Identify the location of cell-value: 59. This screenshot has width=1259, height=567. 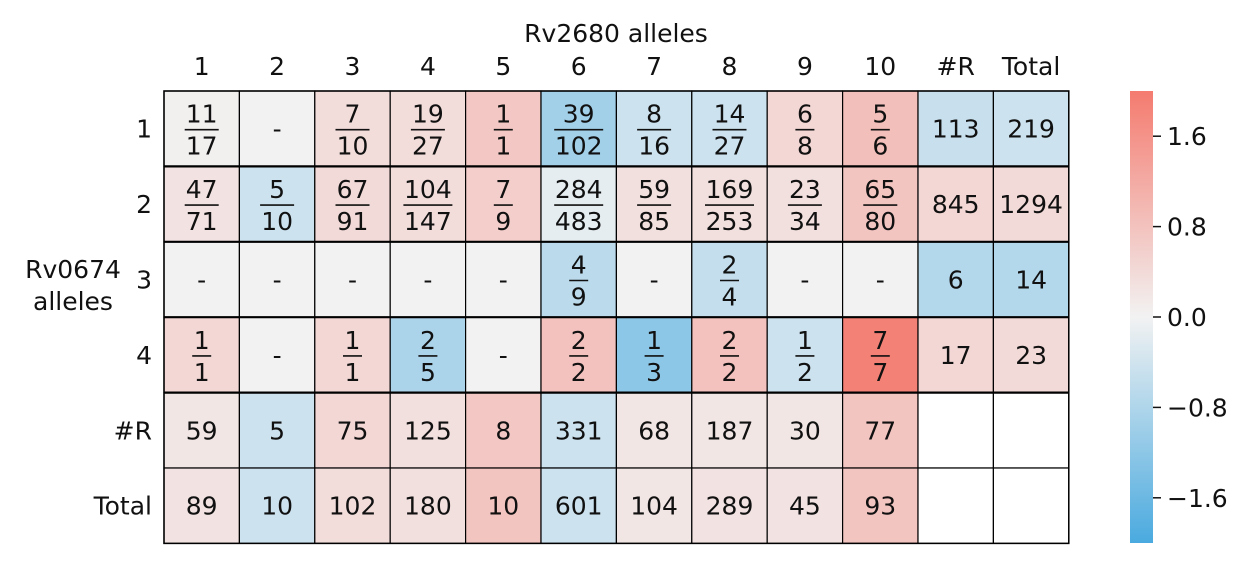
(202, 430).